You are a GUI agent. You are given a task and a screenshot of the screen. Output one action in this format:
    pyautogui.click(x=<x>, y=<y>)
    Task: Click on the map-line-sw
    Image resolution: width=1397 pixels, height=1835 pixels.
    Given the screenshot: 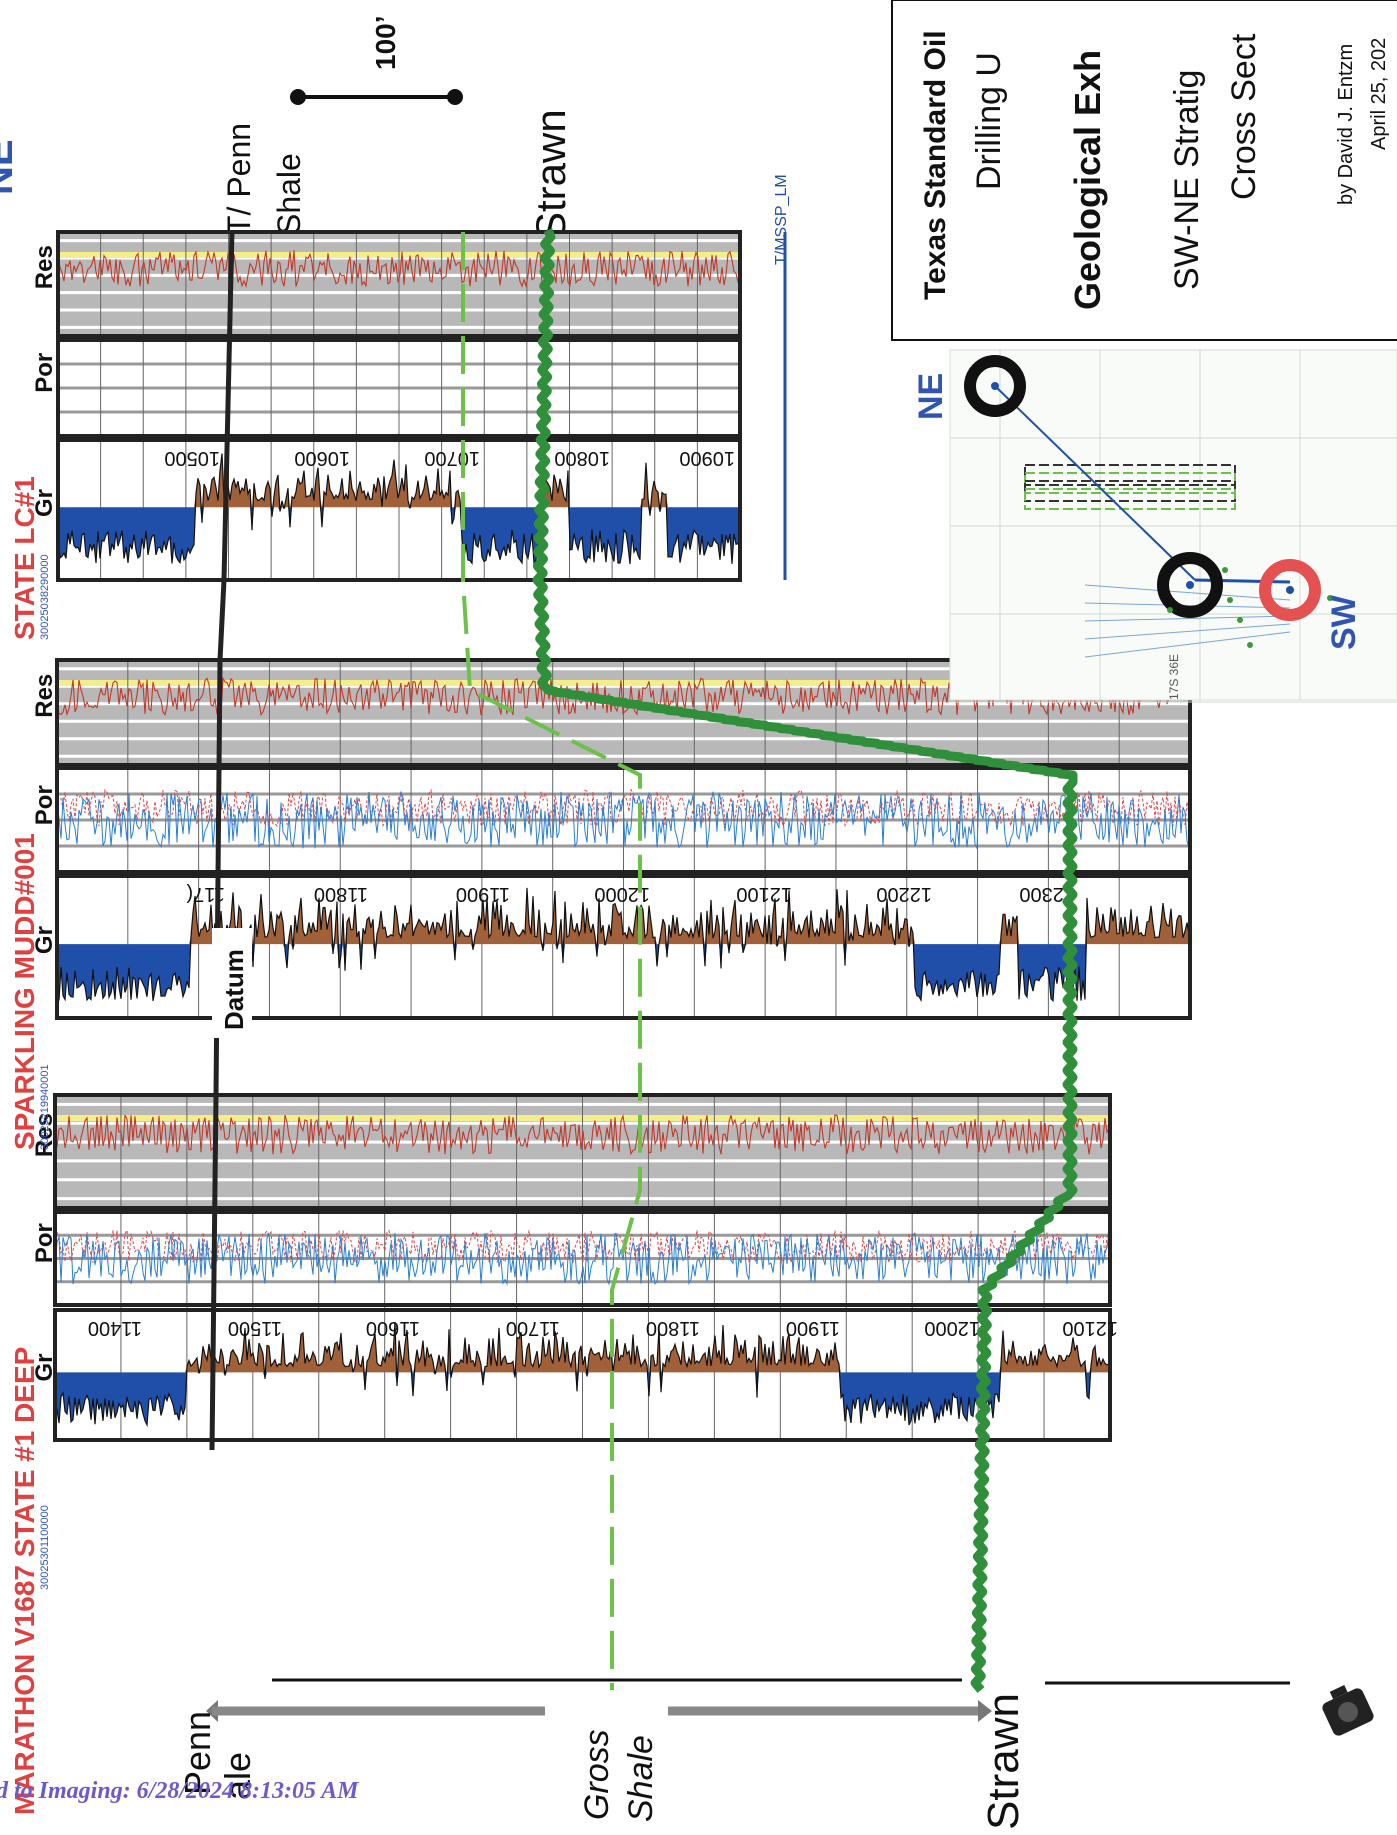 What is the action you would take?
    pyautogui.click(x=1242, y=581)
    